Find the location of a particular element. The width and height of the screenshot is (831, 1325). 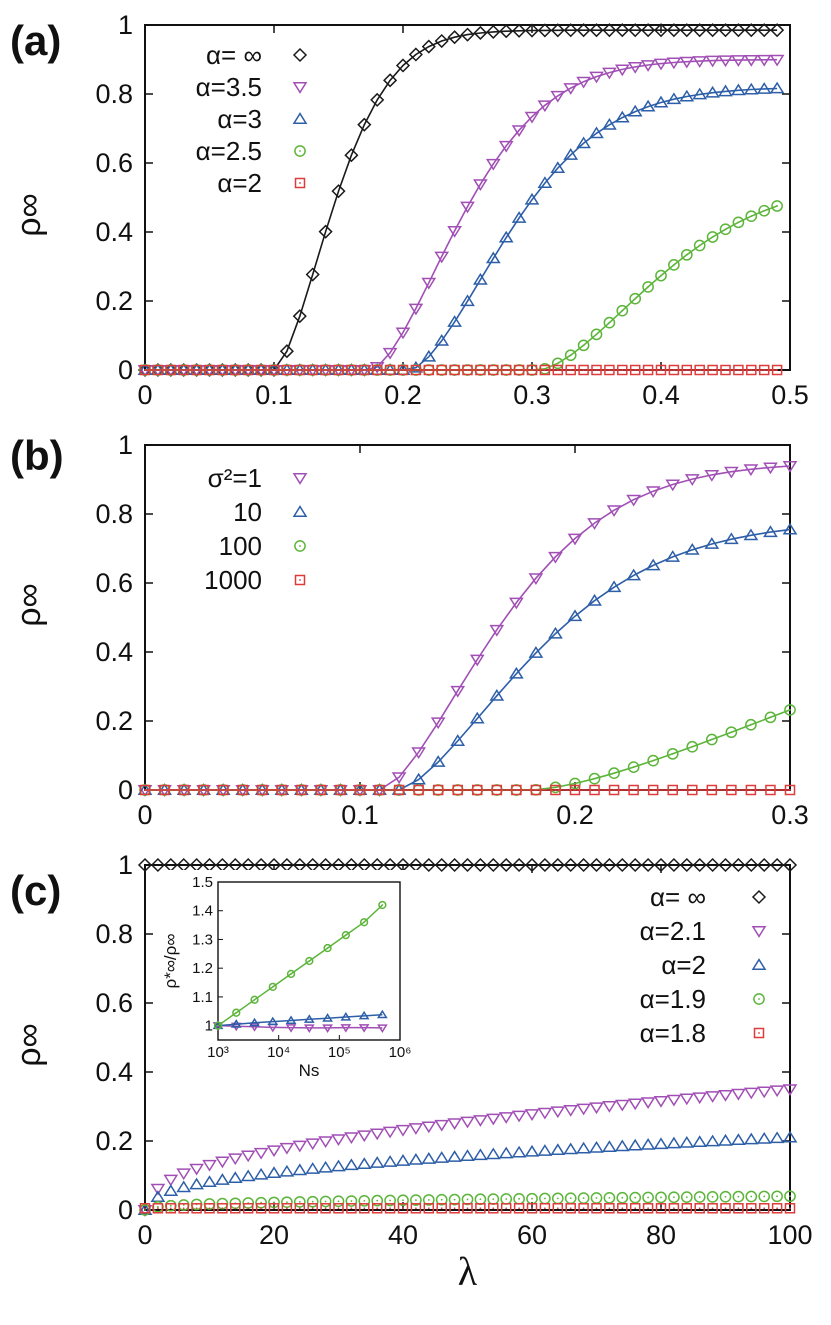

panel-label: (a) is located at coordinates (35, 40).